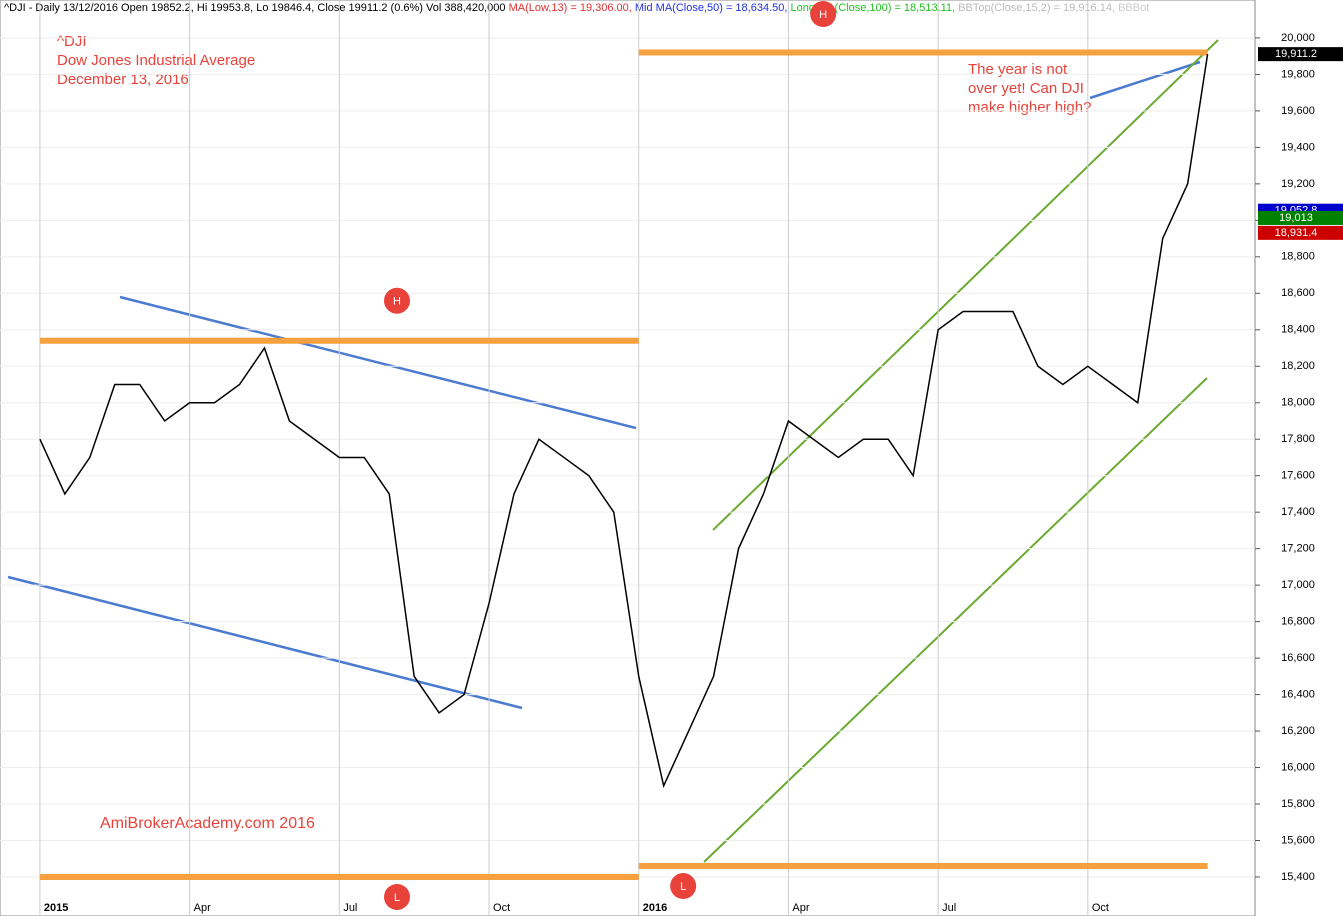  I want to click on y-tick-label: 18,600, so click(1298, 293).